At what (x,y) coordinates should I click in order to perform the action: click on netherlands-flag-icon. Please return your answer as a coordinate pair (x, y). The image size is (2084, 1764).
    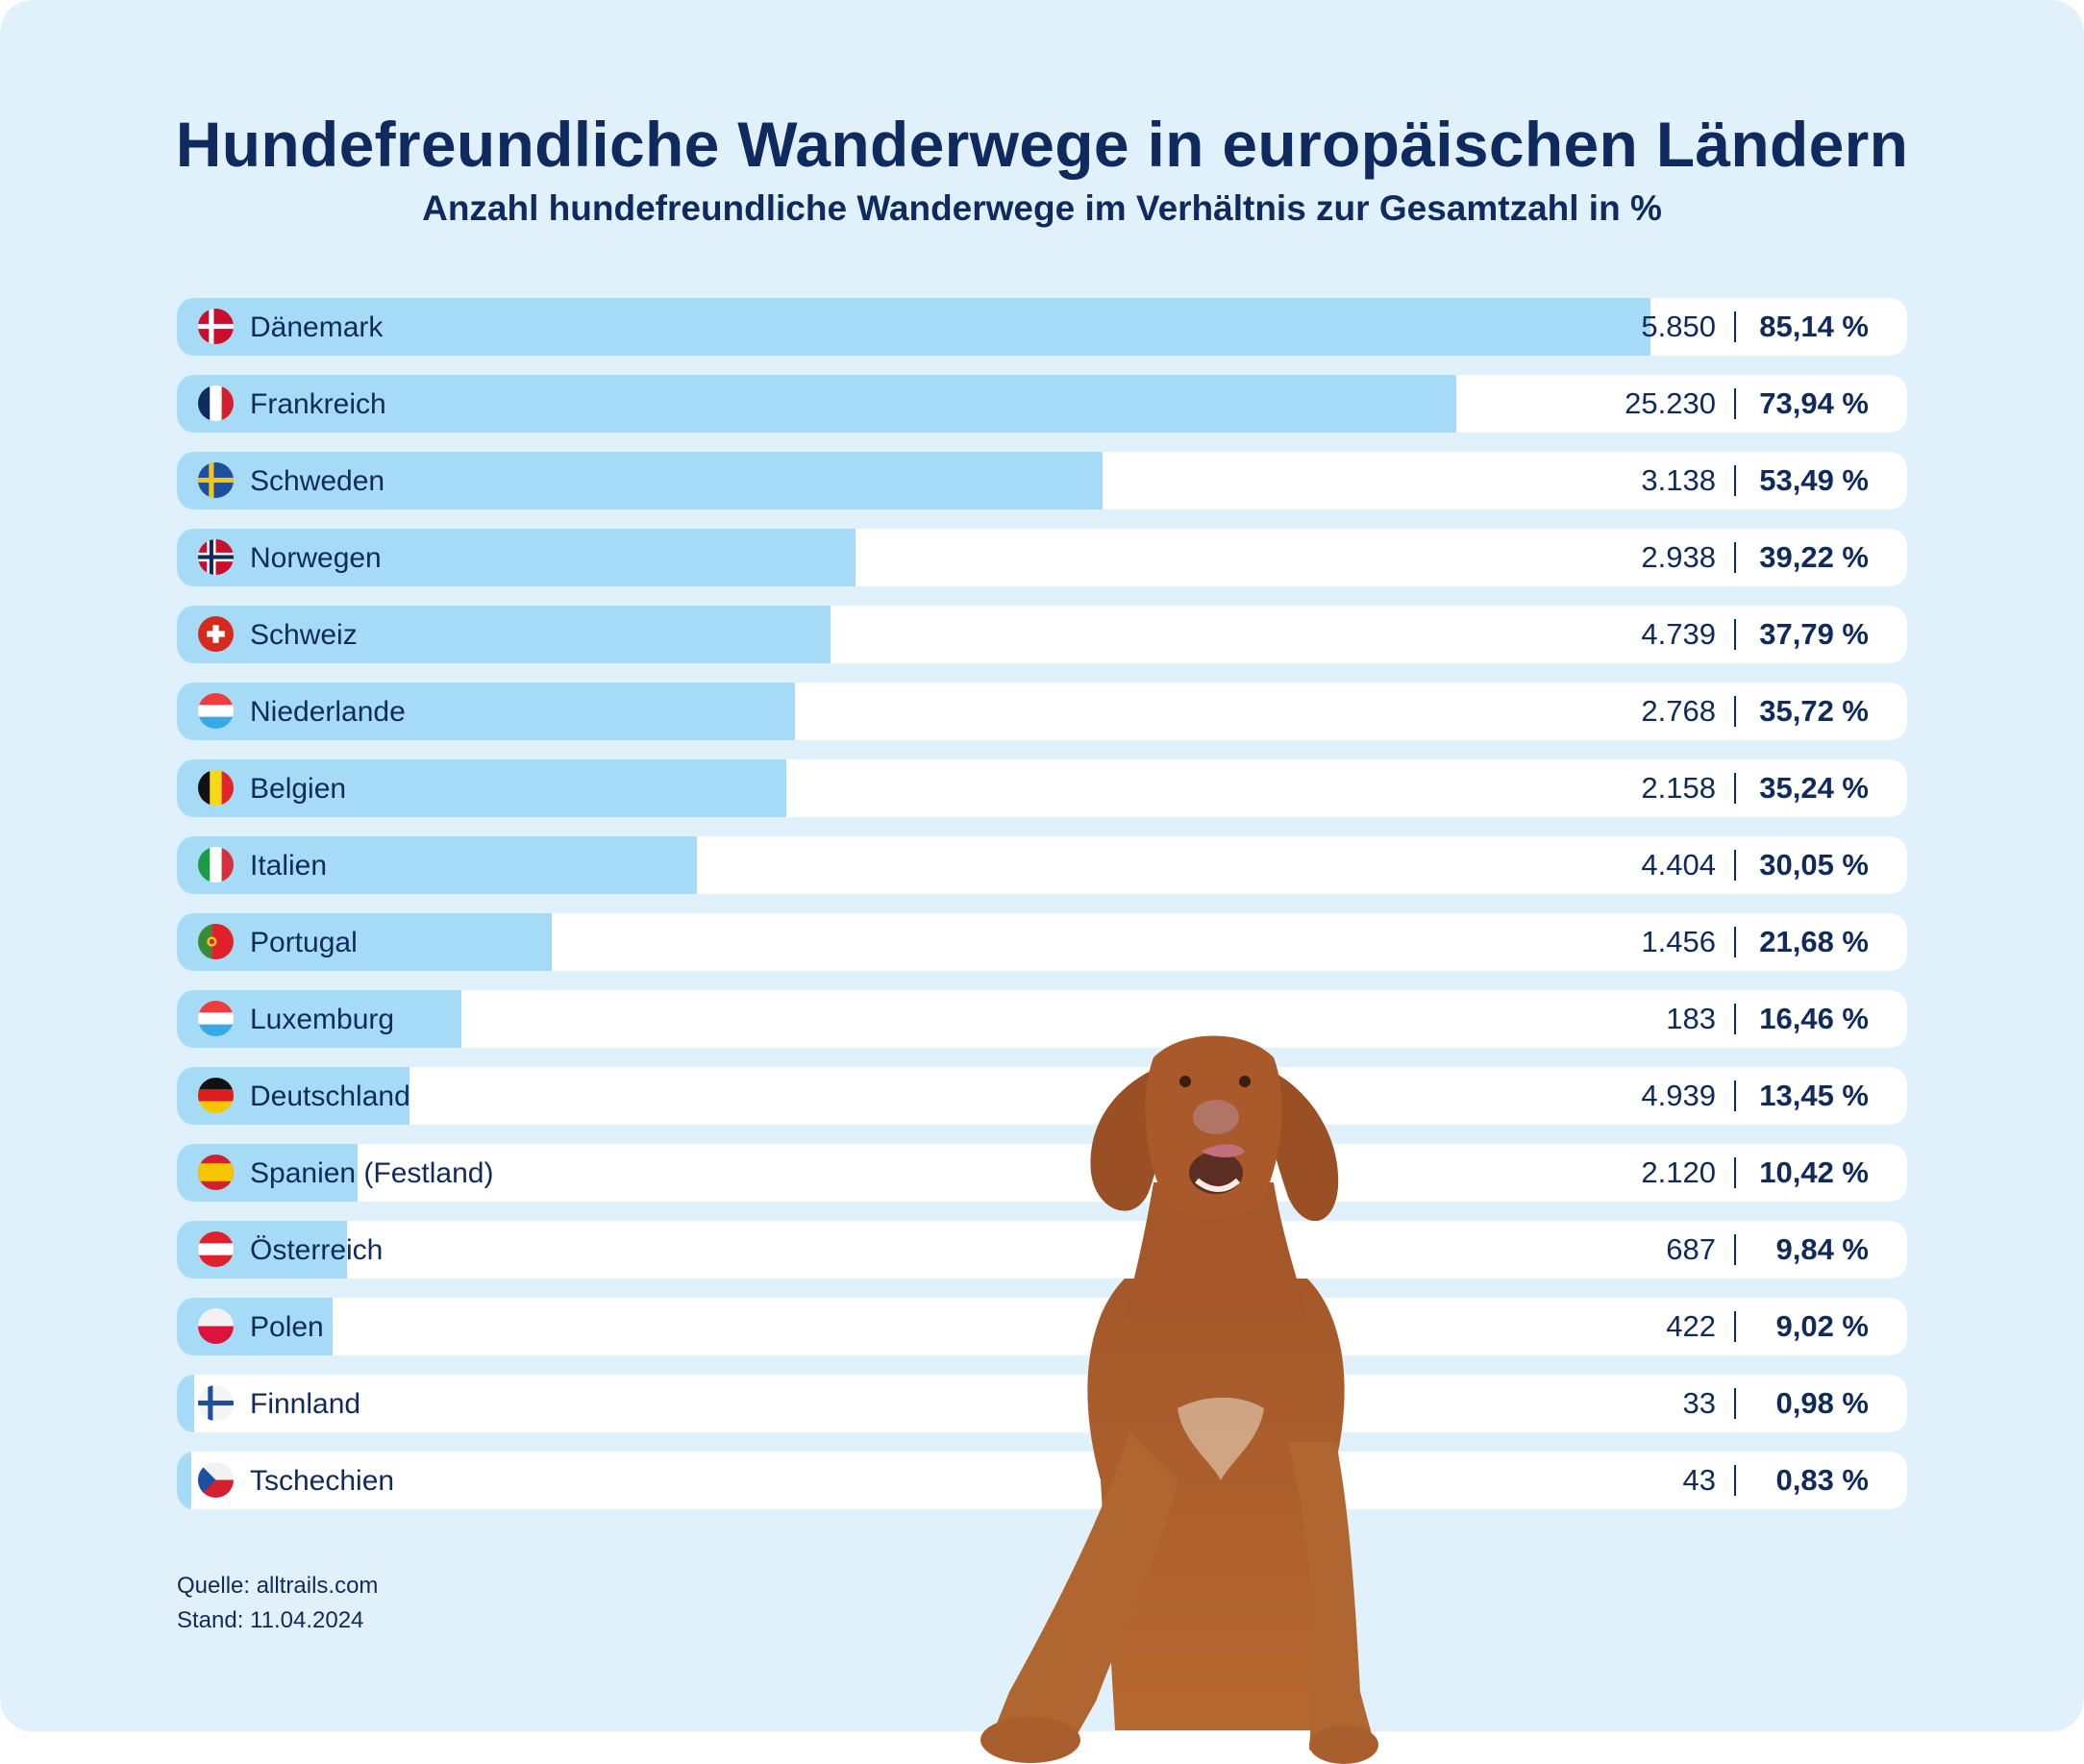
    Looking at the image, I should click on (216, 711).